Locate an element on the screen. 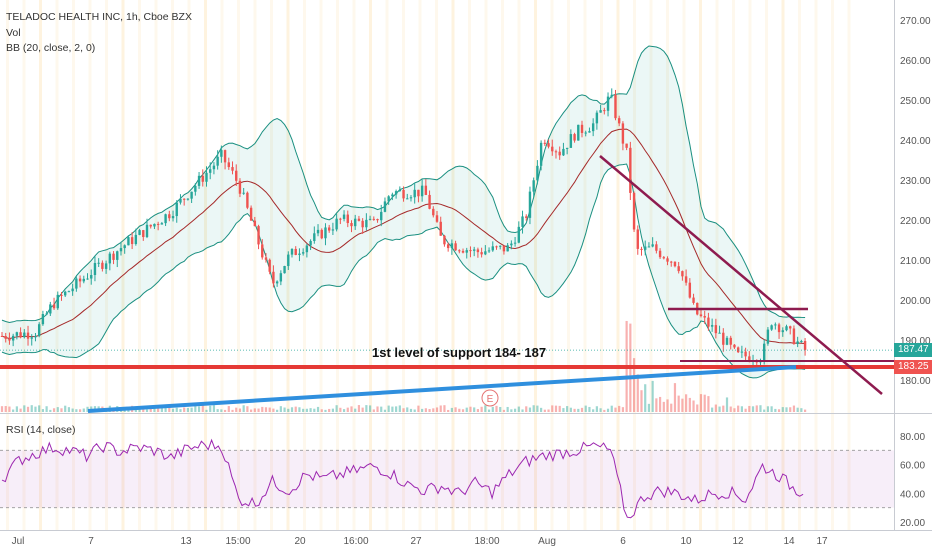  earnings-marker-label: E is located at coordinates (490, 399).